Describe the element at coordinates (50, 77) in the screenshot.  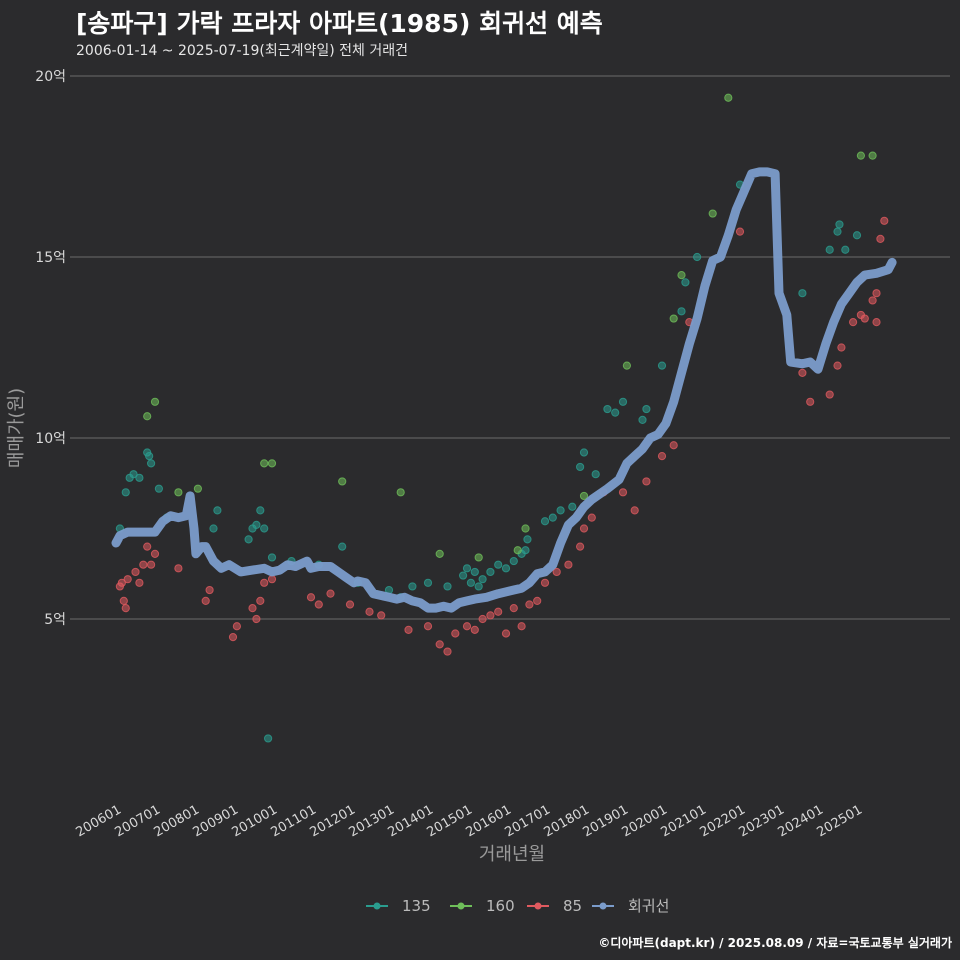
I see `y-tick-label: 20억` at that location.